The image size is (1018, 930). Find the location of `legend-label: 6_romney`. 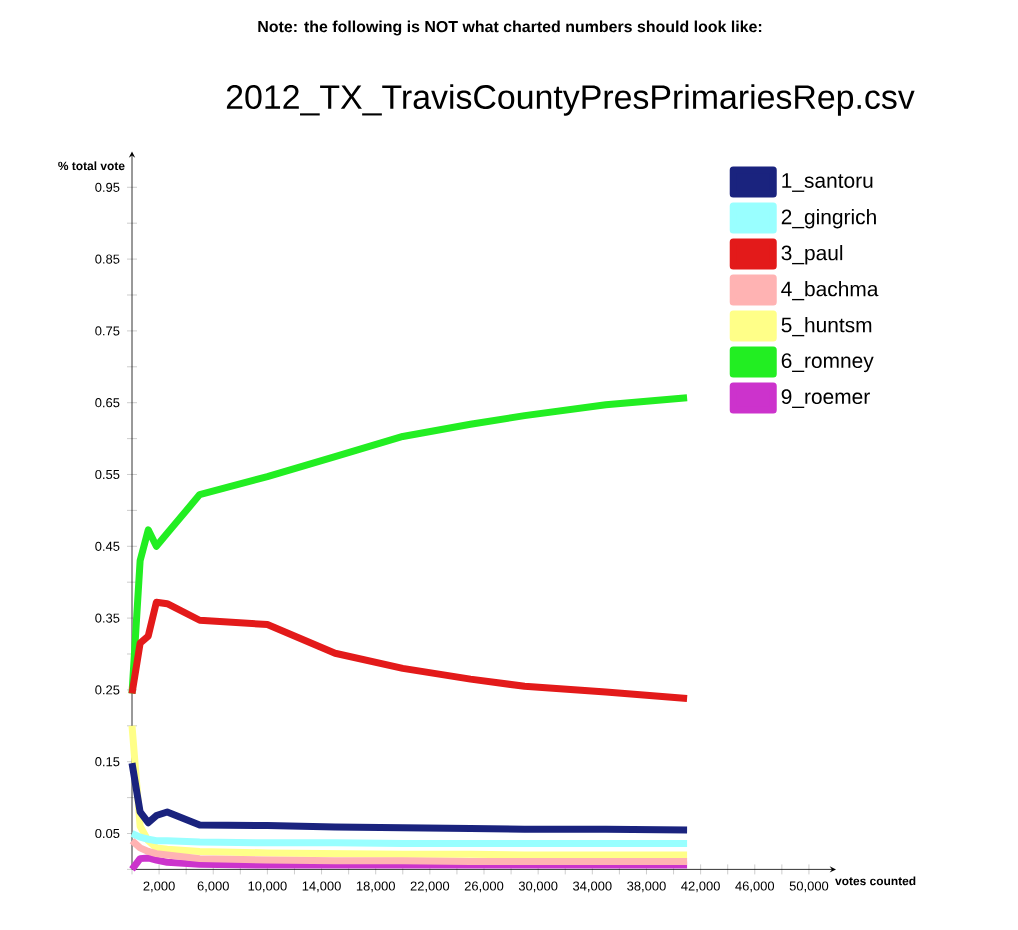

legend-label: 6_romney is located at coordinates (827, 363).